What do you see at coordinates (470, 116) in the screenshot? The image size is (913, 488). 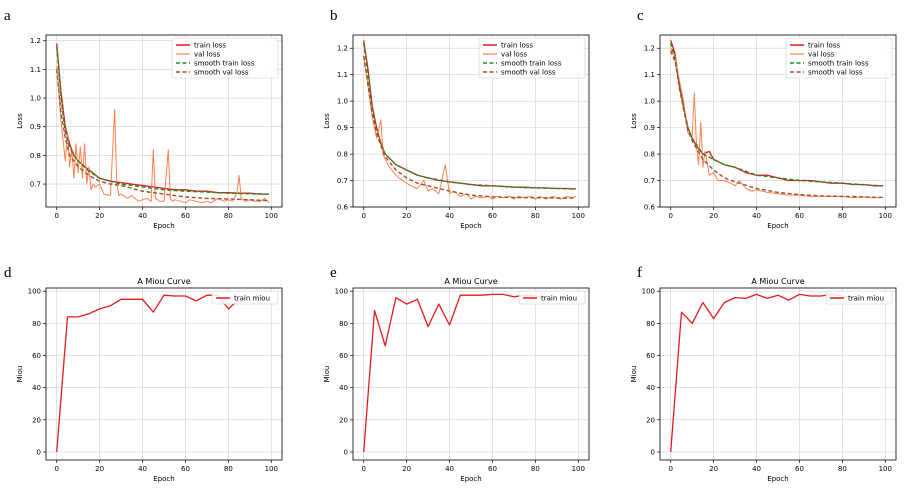 I see `series-line-smooth-train` at bounding box center [470, 116].